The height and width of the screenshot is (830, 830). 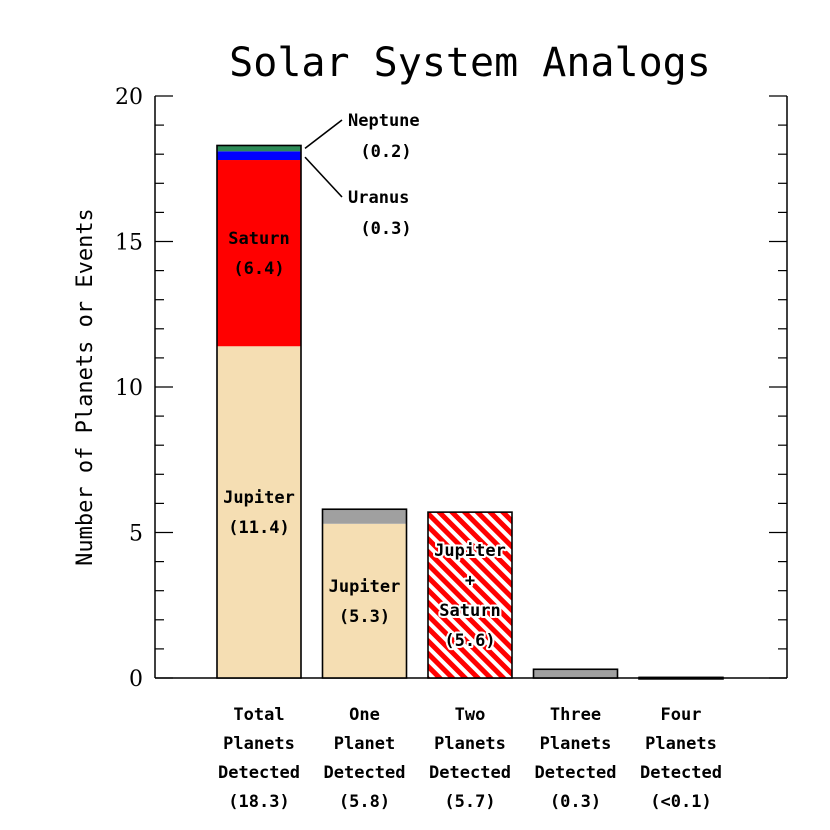 I want to click on y-tick-label: 20, so click(x=129, y=97).